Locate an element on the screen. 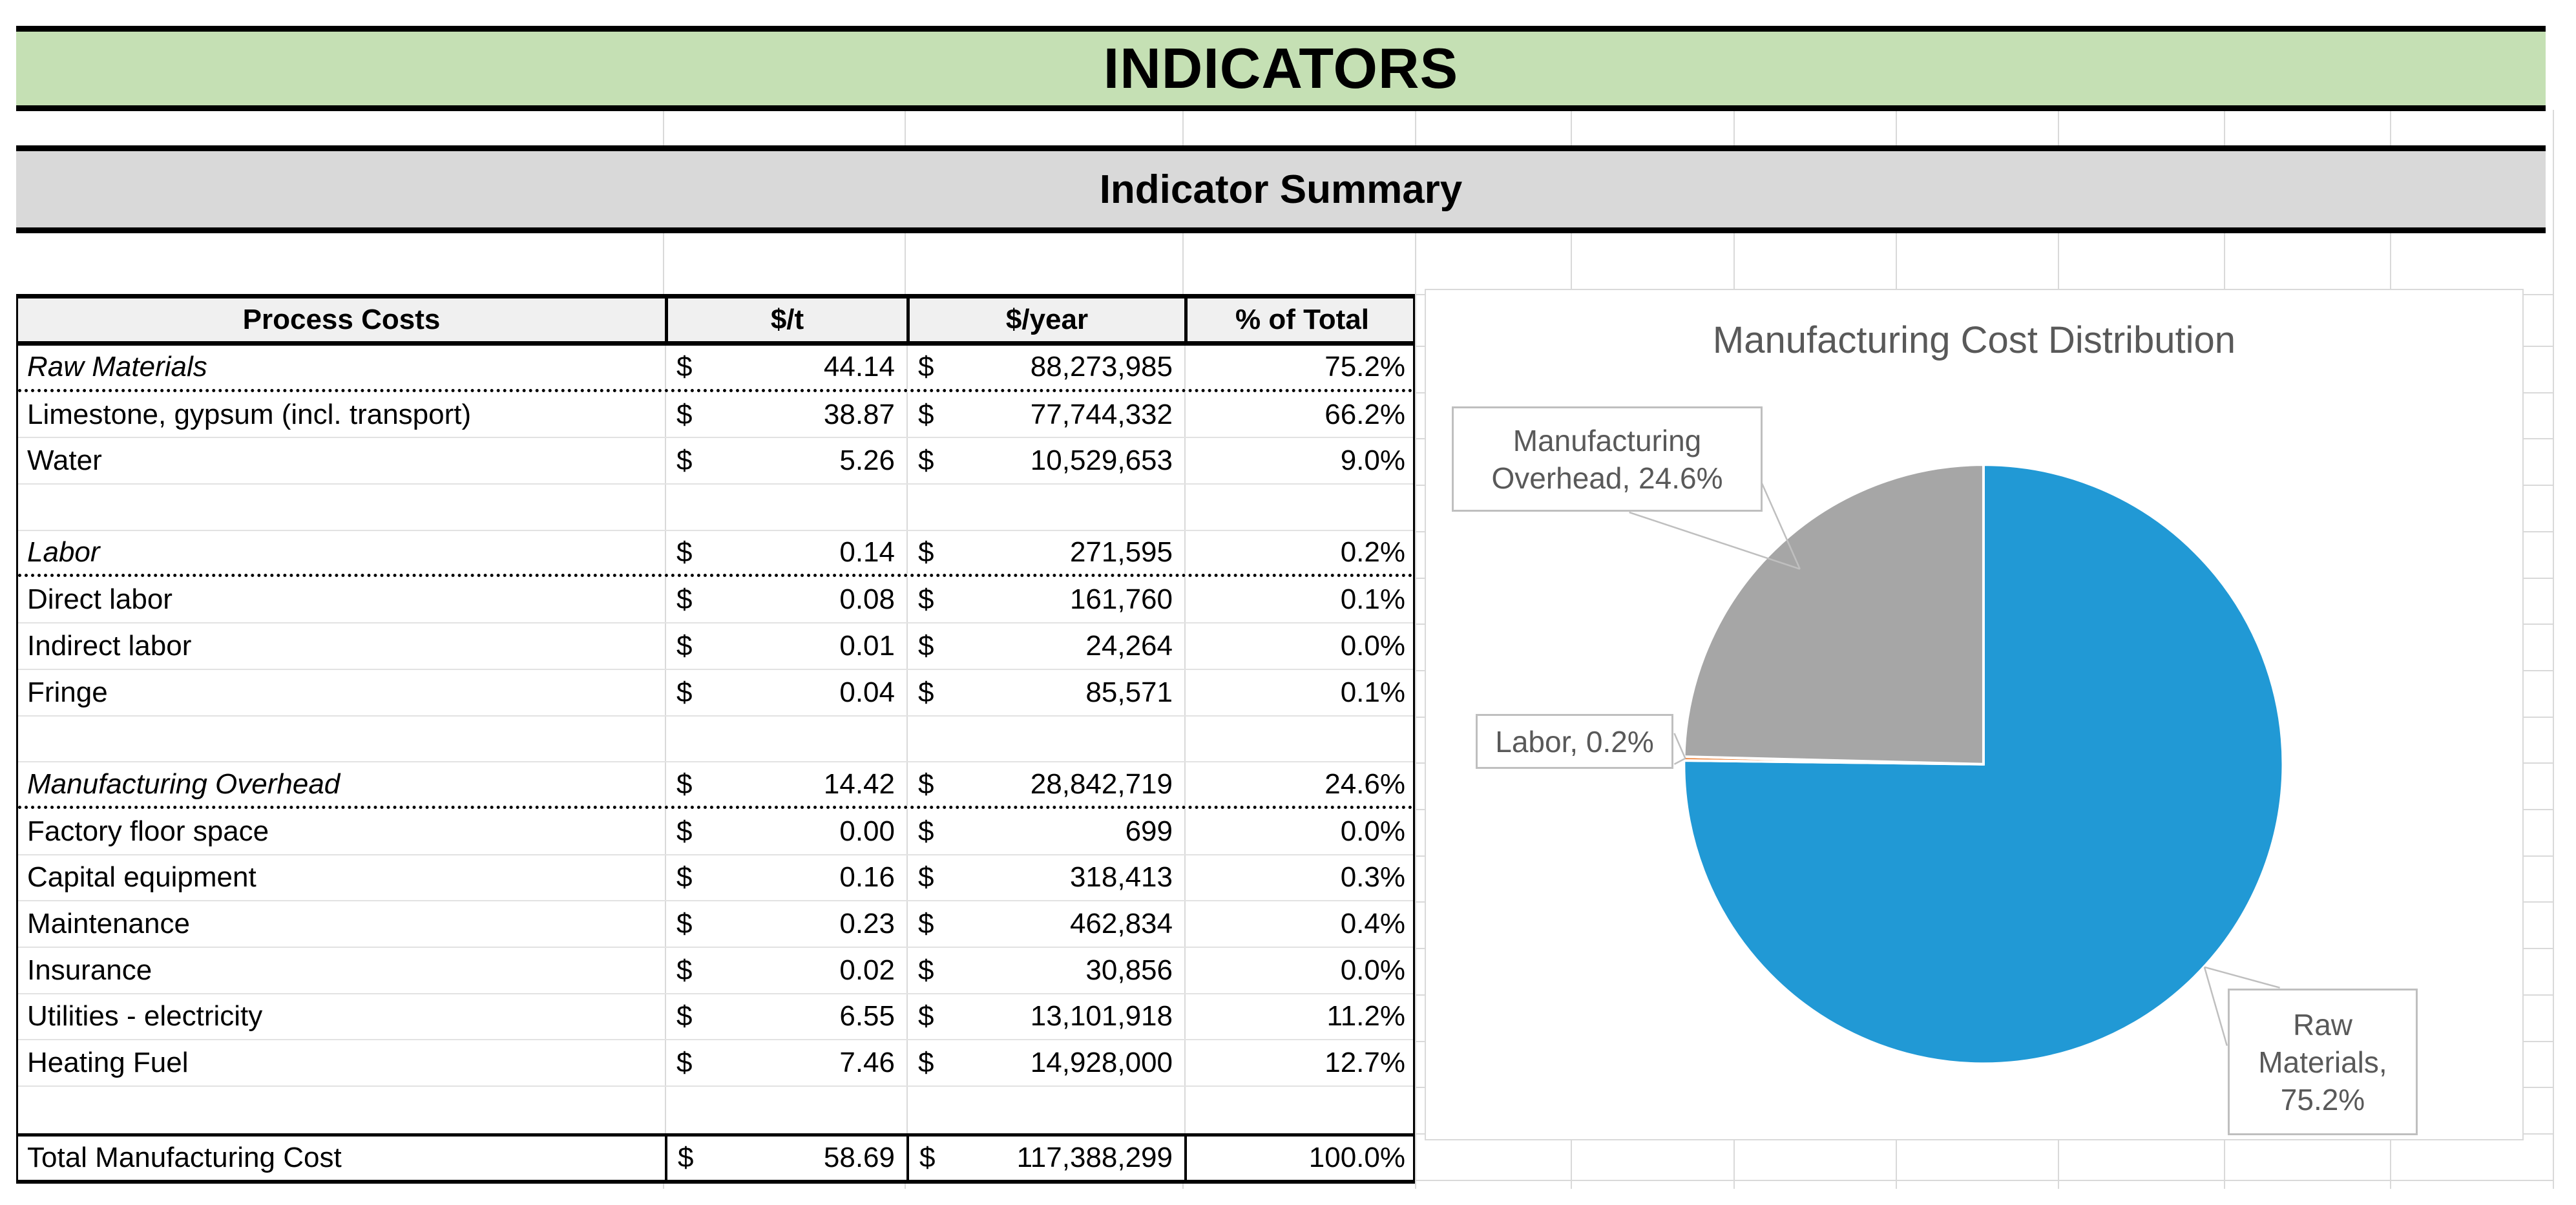  table-row: Maintenance $0.23 $462,834 0.4% is located at coordinates (715, 924).